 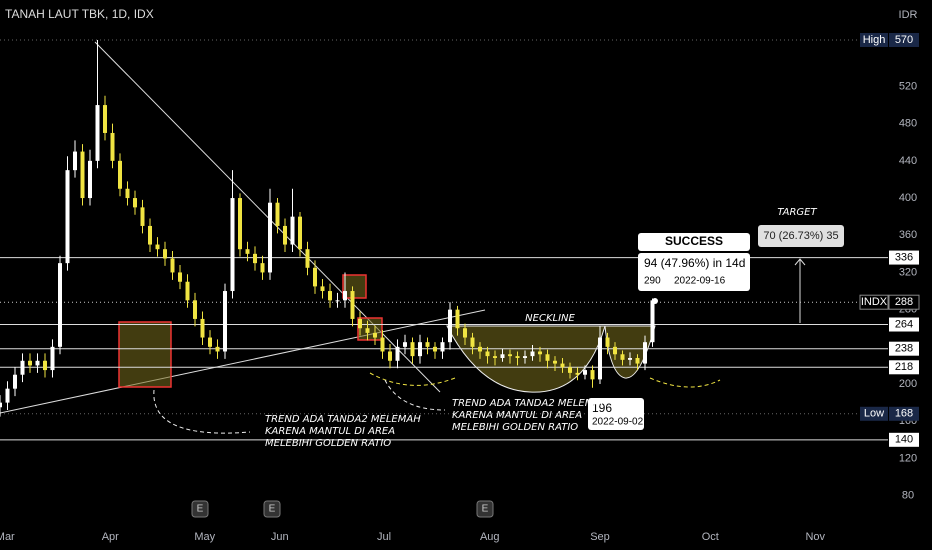 What do you see at coordinates (490, 537) in the screenshot?
I see `x-tick-label: Aug` at bounding box center [490, 537].